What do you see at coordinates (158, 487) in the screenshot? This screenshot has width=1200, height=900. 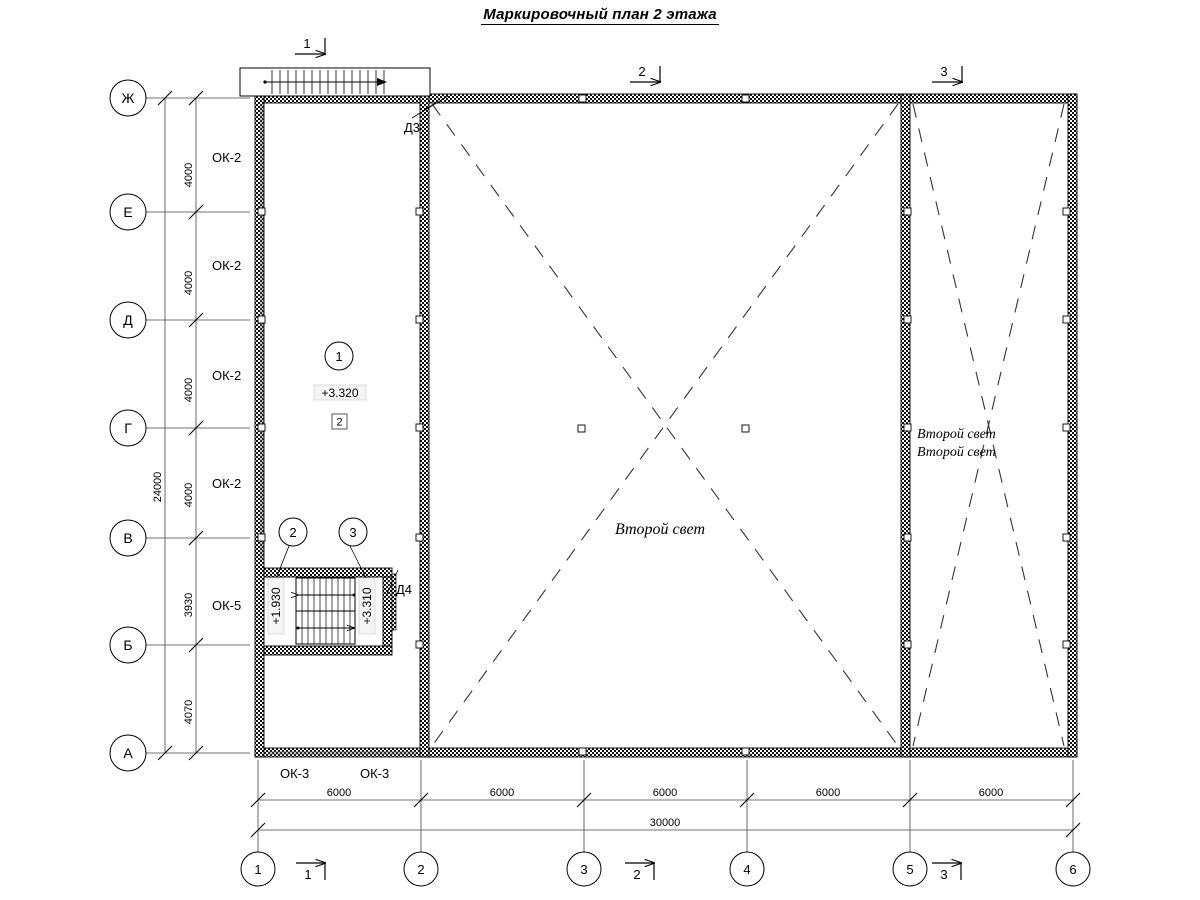 I see `dim-v-total: 24000` at bounding box center [158, 487].